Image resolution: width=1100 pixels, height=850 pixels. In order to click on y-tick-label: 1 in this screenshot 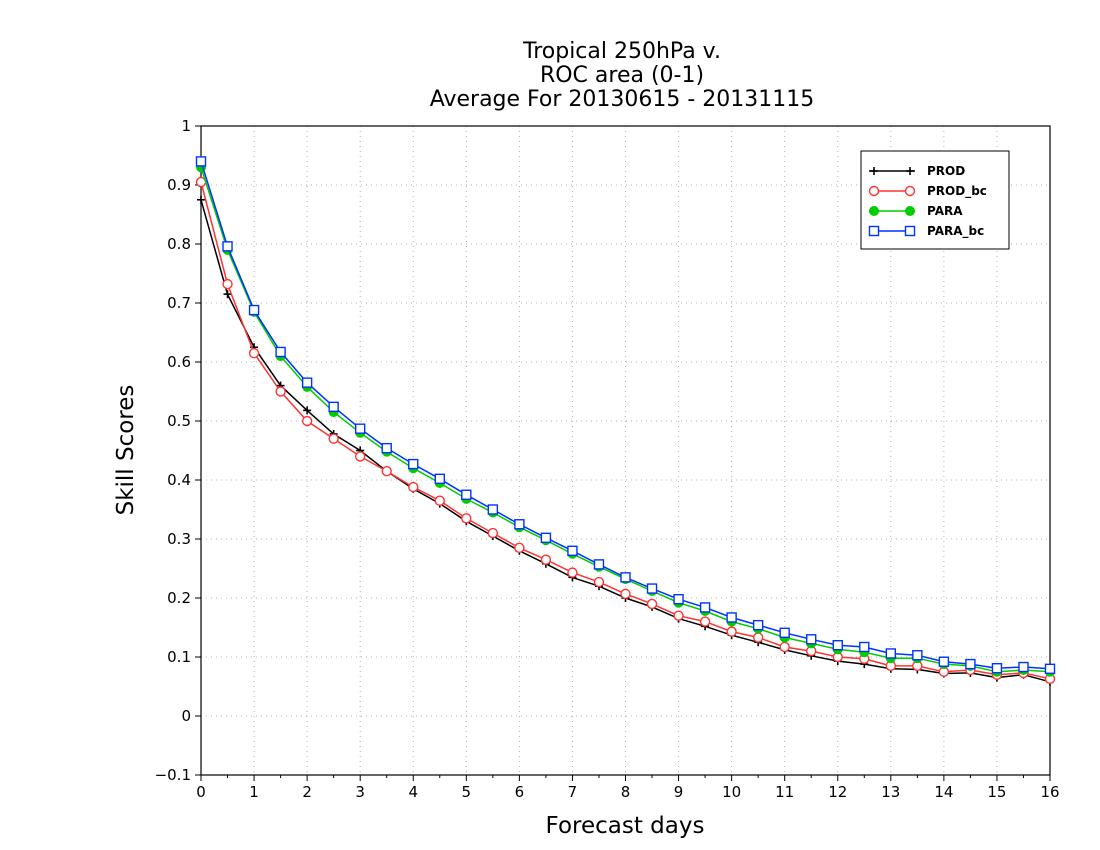, I will do `click(186, 126)`.